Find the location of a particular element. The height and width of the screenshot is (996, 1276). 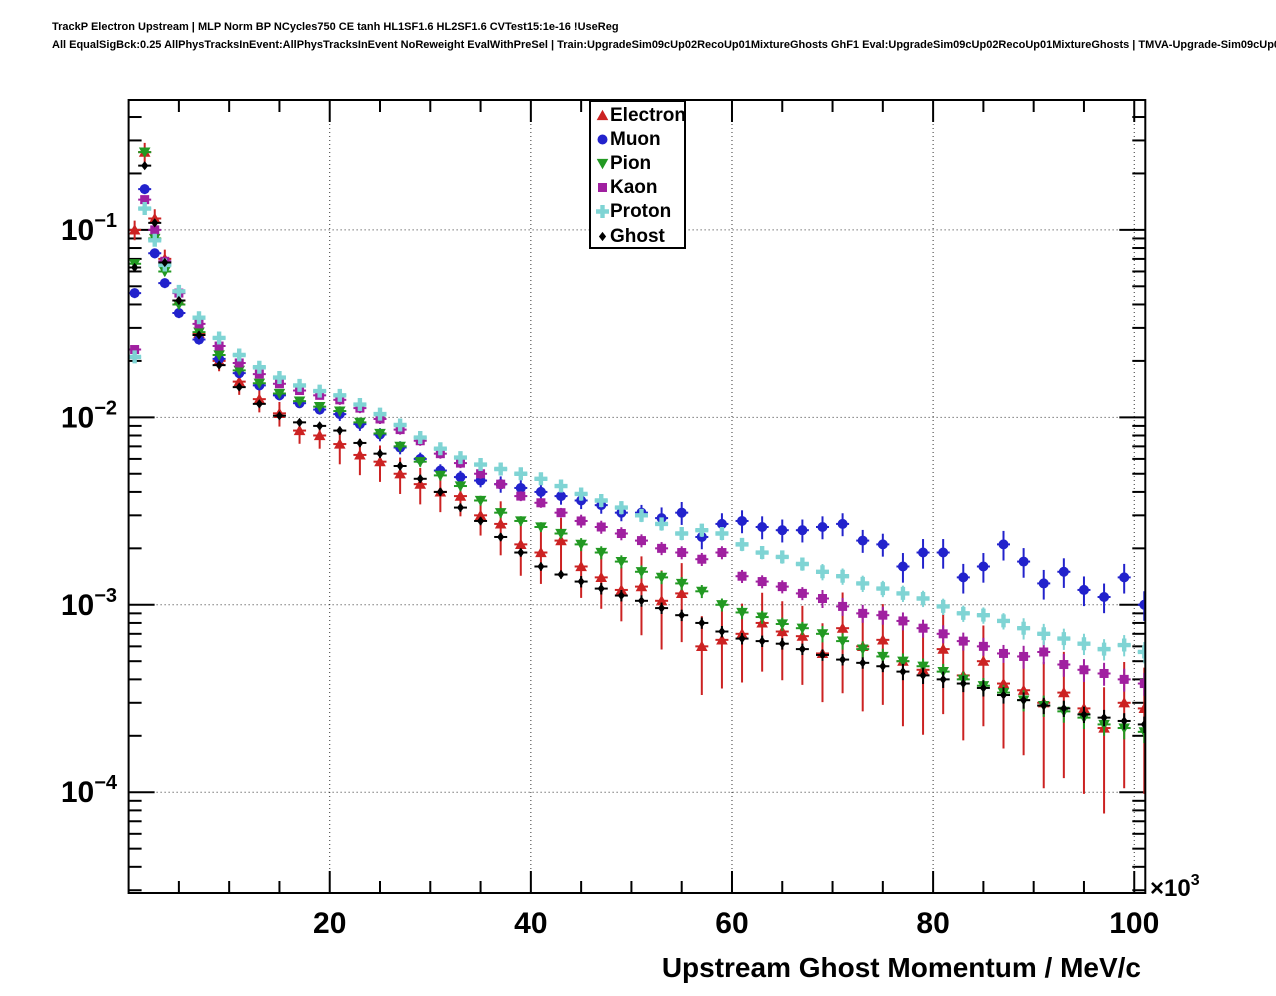

legend-item-label: Electron is located at coordinates (648, 115).